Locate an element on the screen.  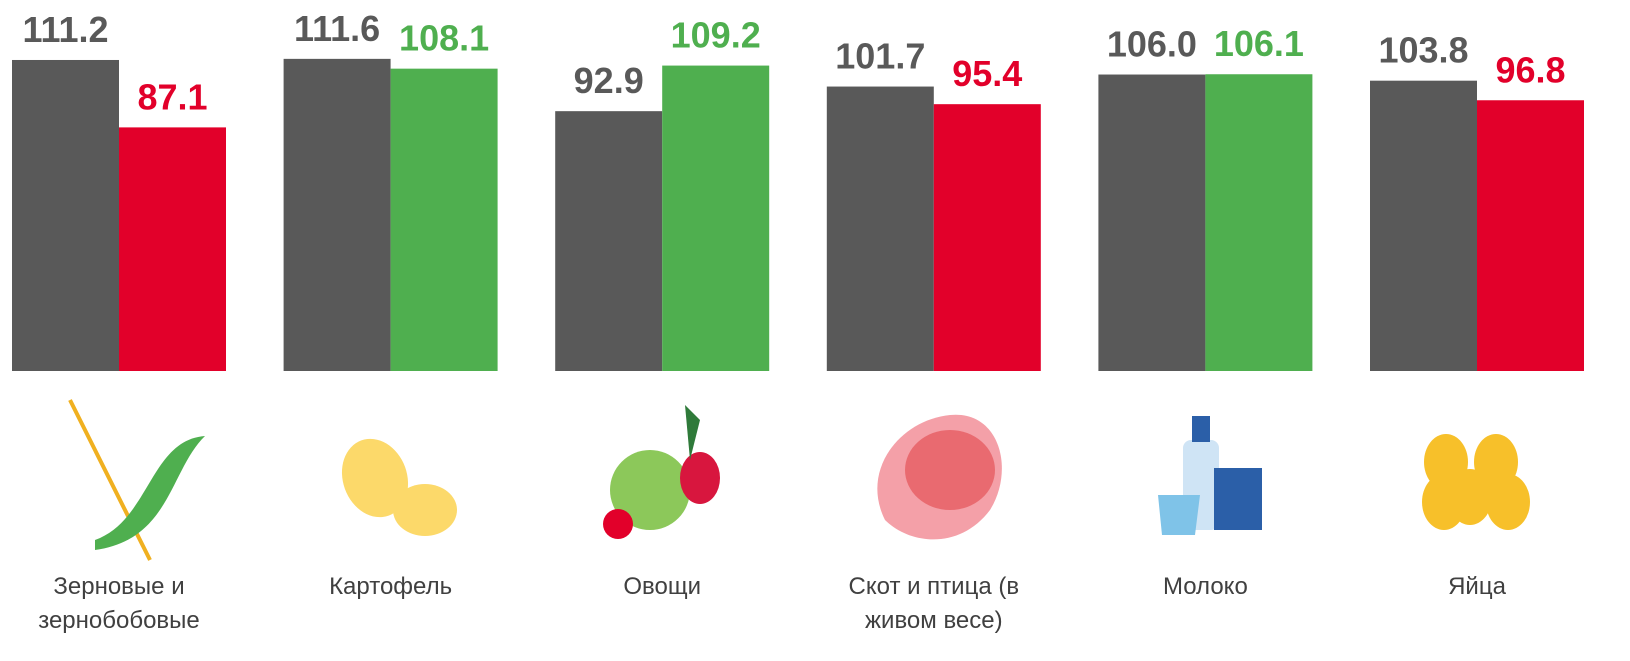
value-label: 111.6 is located at coordinates (337, 28).